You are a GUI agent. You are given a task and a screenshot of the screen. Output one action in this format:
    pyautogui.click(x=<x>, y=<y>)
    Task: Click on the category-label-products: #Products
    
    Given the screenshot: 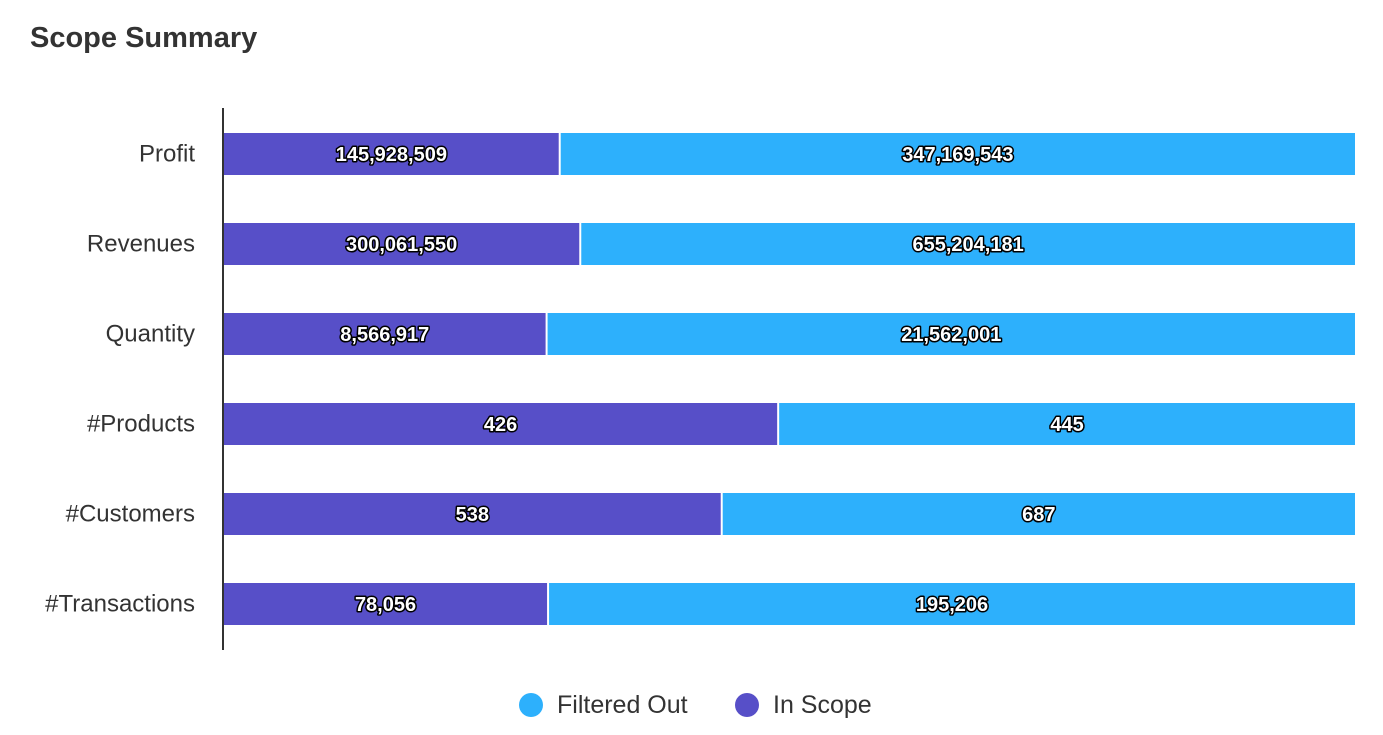 What is the action you would take?
    pyautogui.click(x=141, y=424)
    